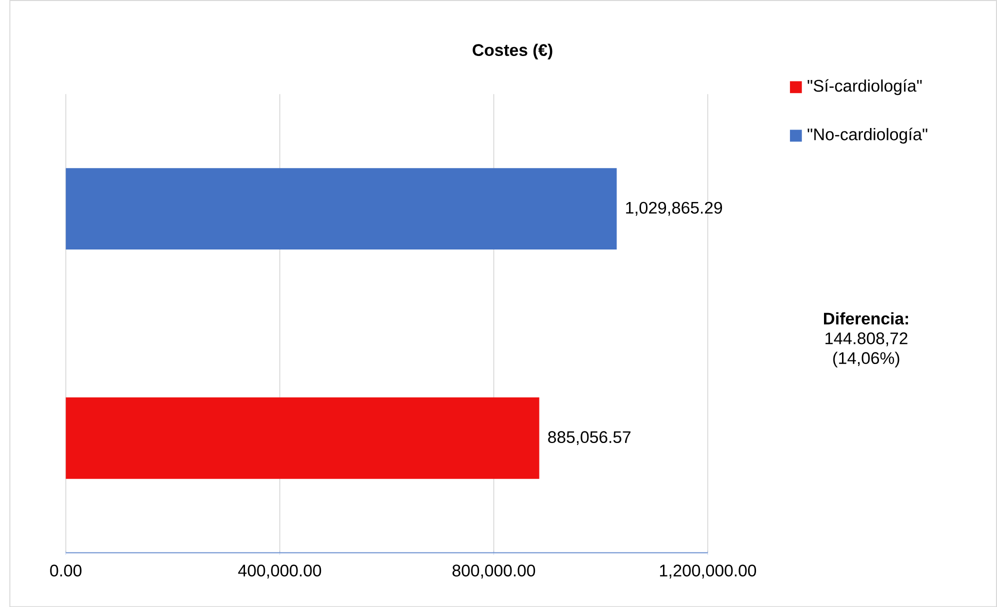  Describe the element at coordinates (708, 571) in the screenshot. I see `x-tick-label: 1,200,000.00` at that location.